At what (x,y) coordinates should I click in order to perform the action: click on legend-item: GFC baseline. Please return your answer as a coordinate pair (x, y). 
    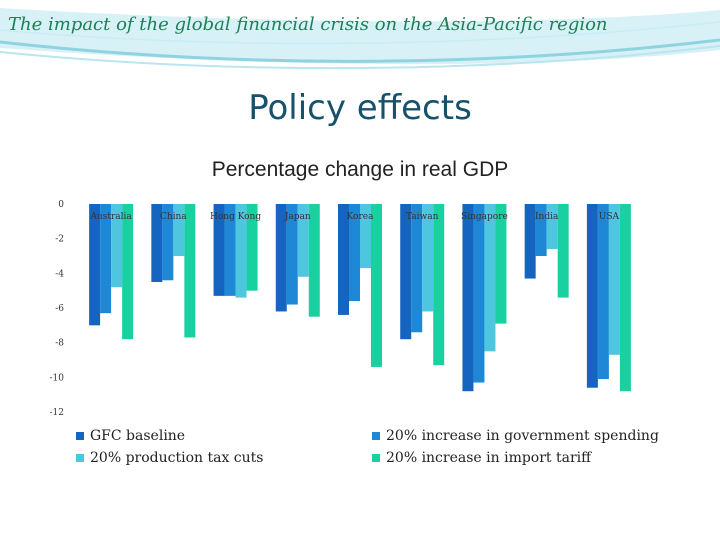
    Looking at the image, I should click on (130, 436).